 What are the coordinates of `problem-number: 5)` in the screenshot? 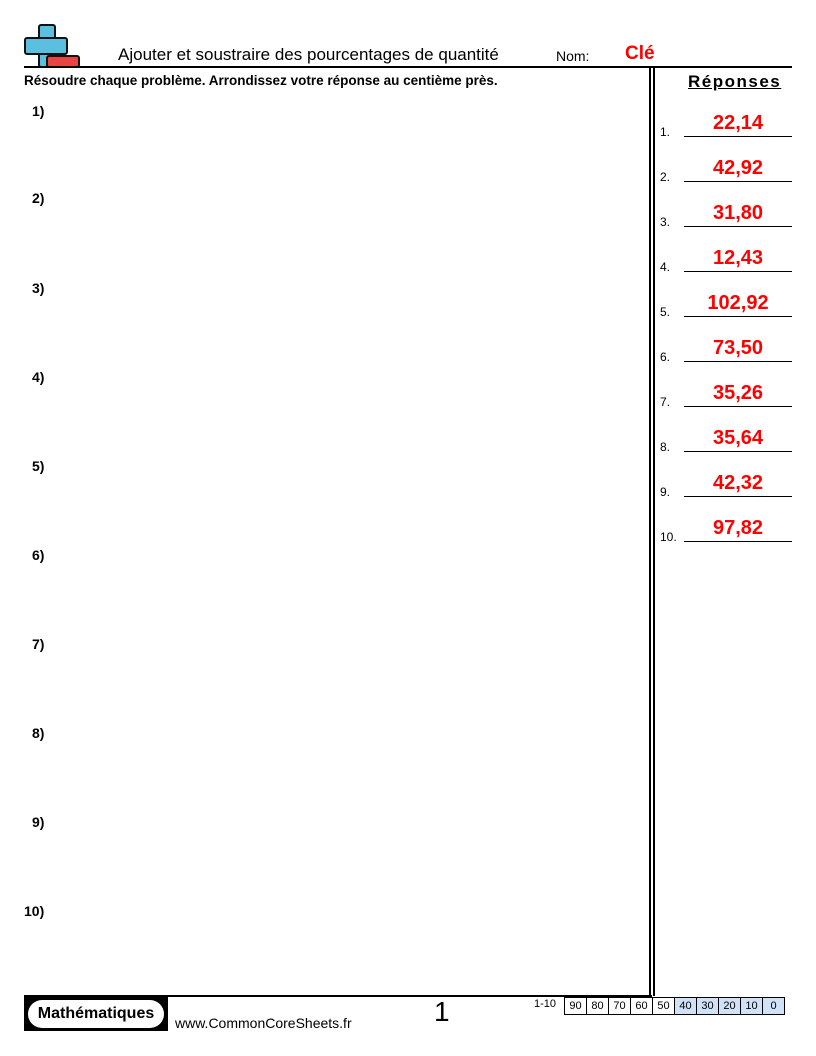 It's located at (38, 466).